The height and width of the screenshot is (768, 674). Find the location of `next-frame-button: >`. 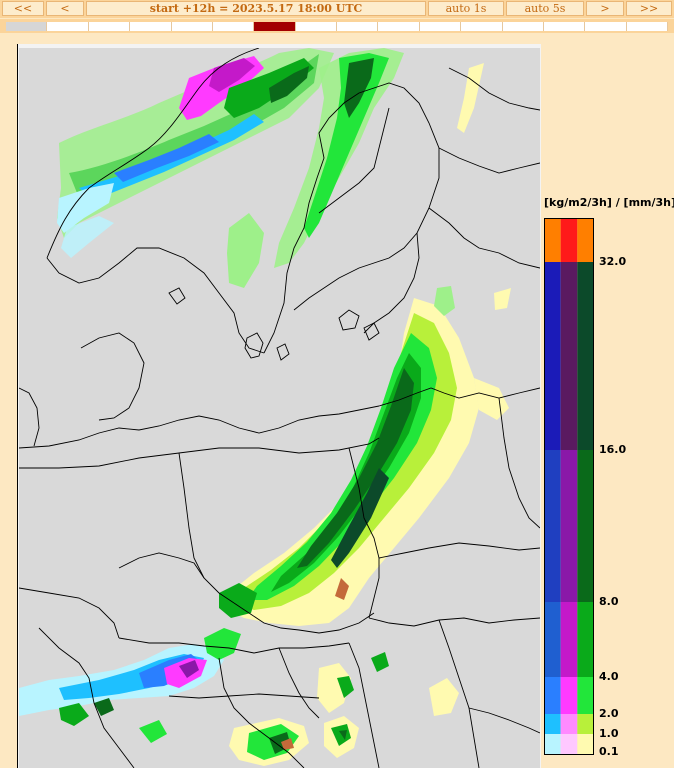

next-frame-button: > is located at coordinates (605, 8).